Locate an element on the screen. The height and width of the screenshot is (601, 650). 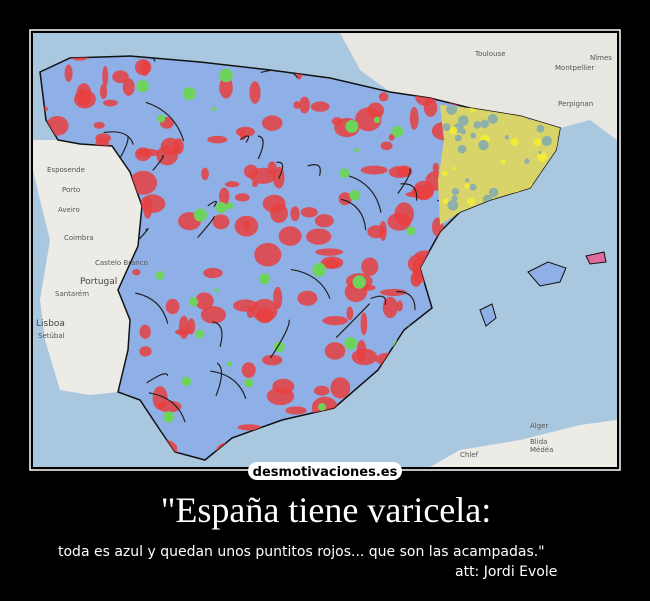
africa is located at coordinates (523, 443).